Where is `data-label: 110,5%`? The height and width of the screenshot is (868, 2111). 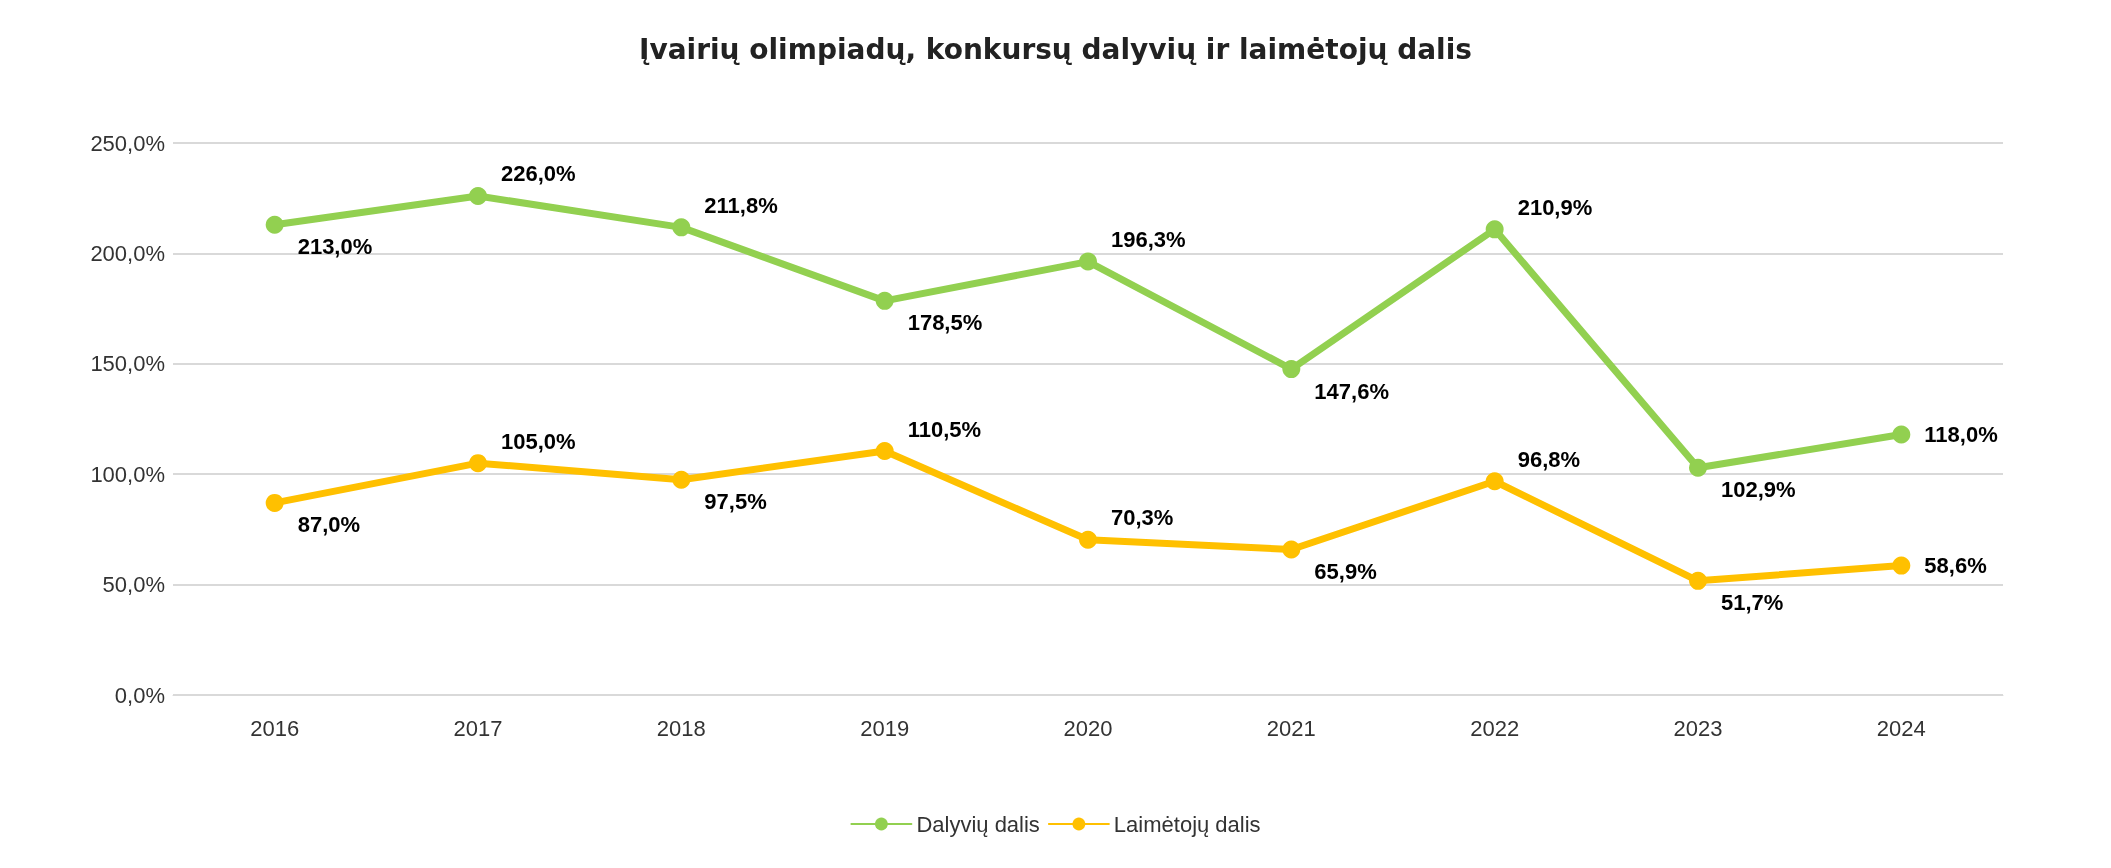
data-label: 110,5% is located at coordinates (944, 429).